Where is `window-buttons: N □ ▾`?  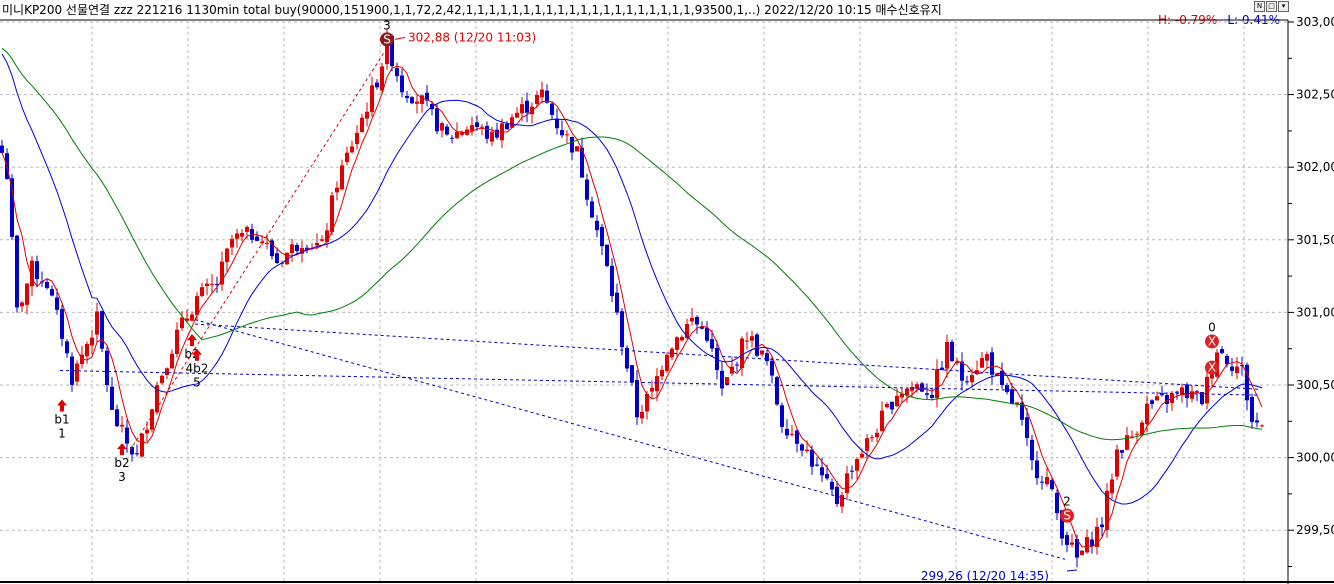 window-buttons: N □ ▾ is located at coordinates (1271, 6).